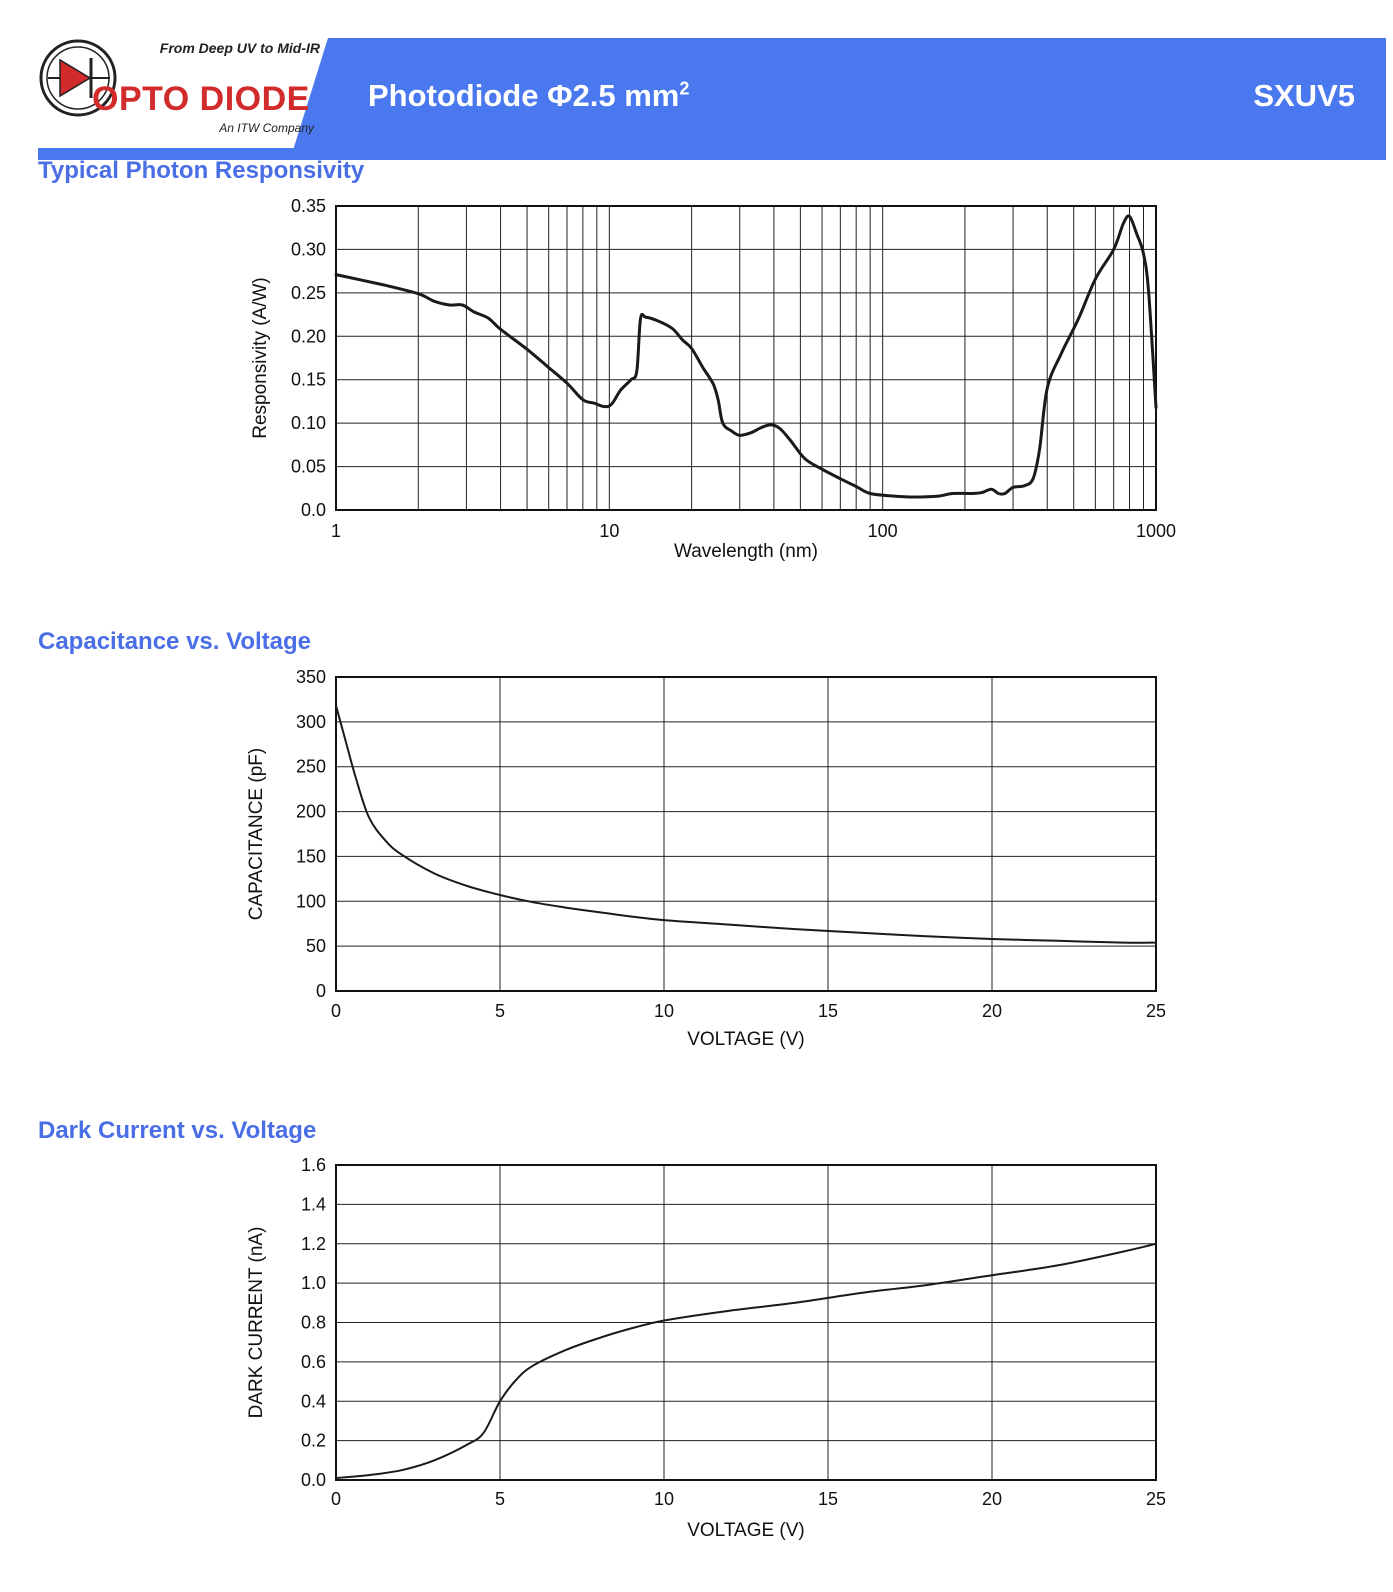 The height and width of the screenshot is (1592, 1393). What do you see at coordinates (313, 1401) in the screenshot?
I see `y-tick-label: 0.4` at bounding box center [313, 1401].